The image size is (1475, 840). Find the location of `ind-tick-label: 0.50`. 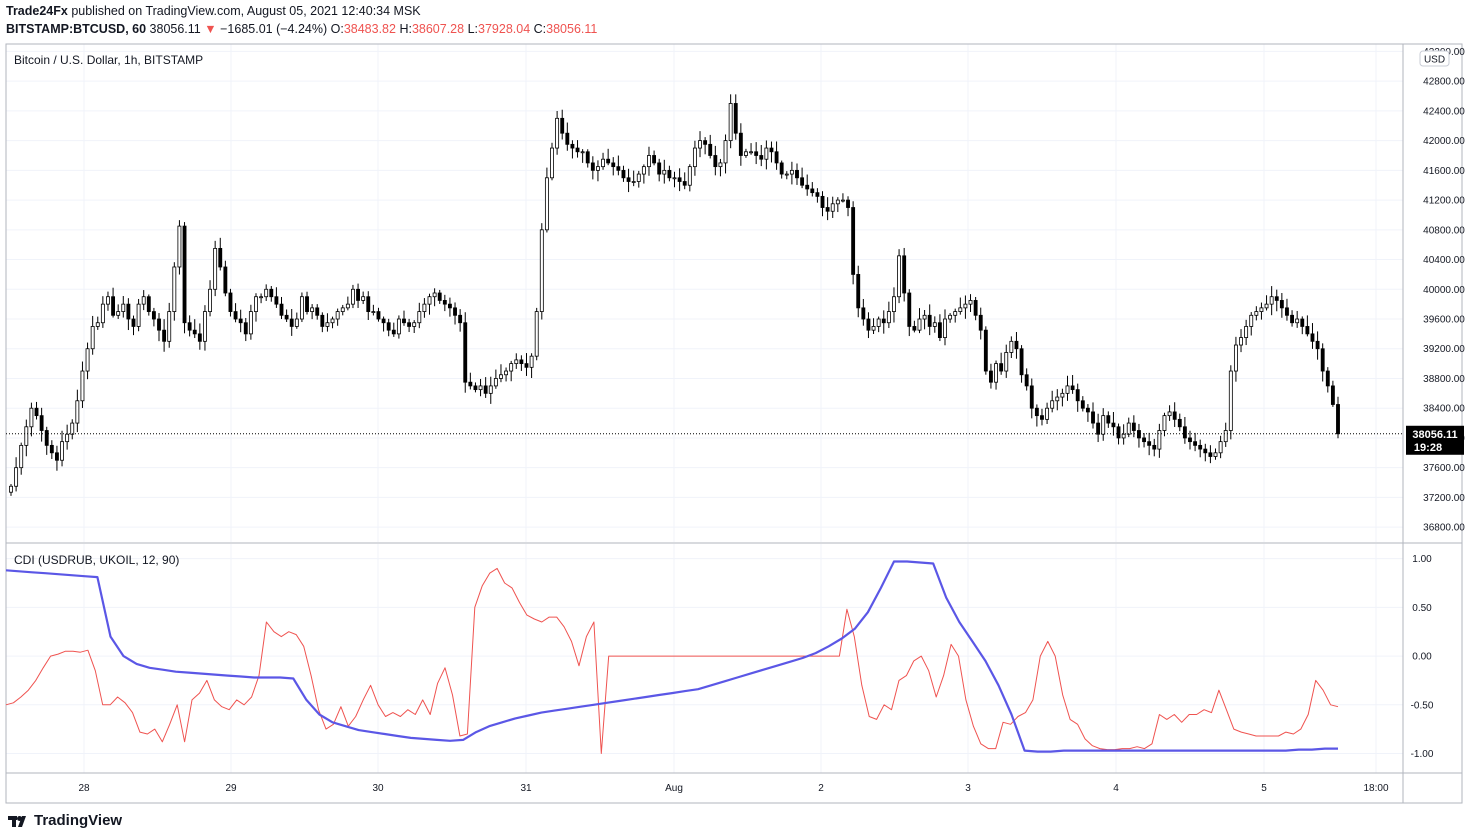

ind-tick-label: 0.50 is located at coordinates (1422, 608).